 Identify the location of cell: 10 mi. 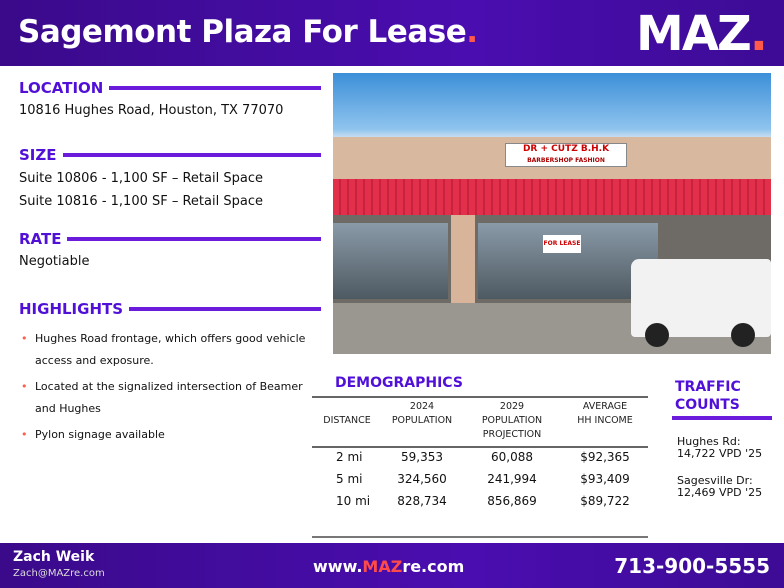
(353, 500).